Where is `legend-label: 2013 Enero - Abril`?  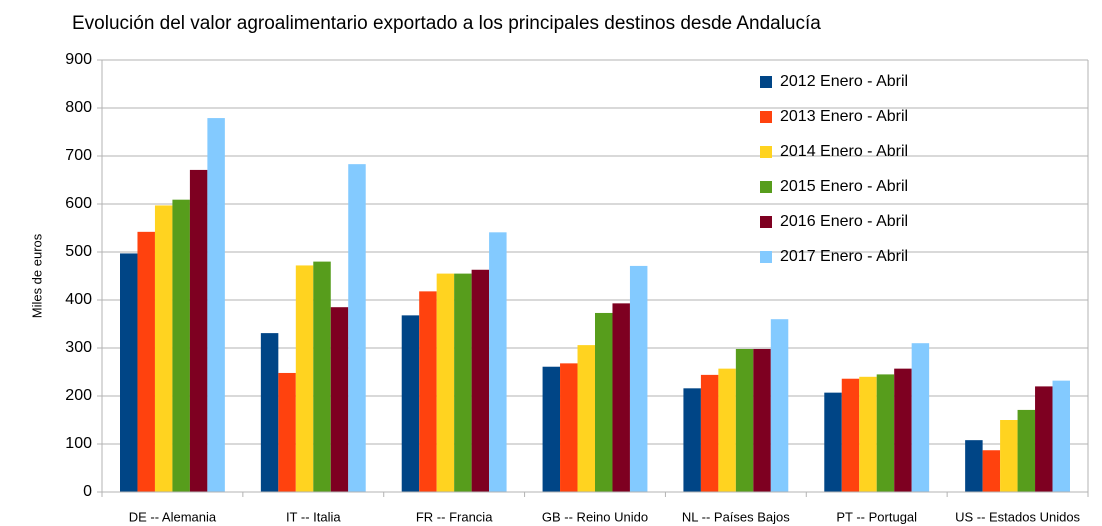
legend-label: 2013 Enero - Abril is located at coordinates (844, 116).